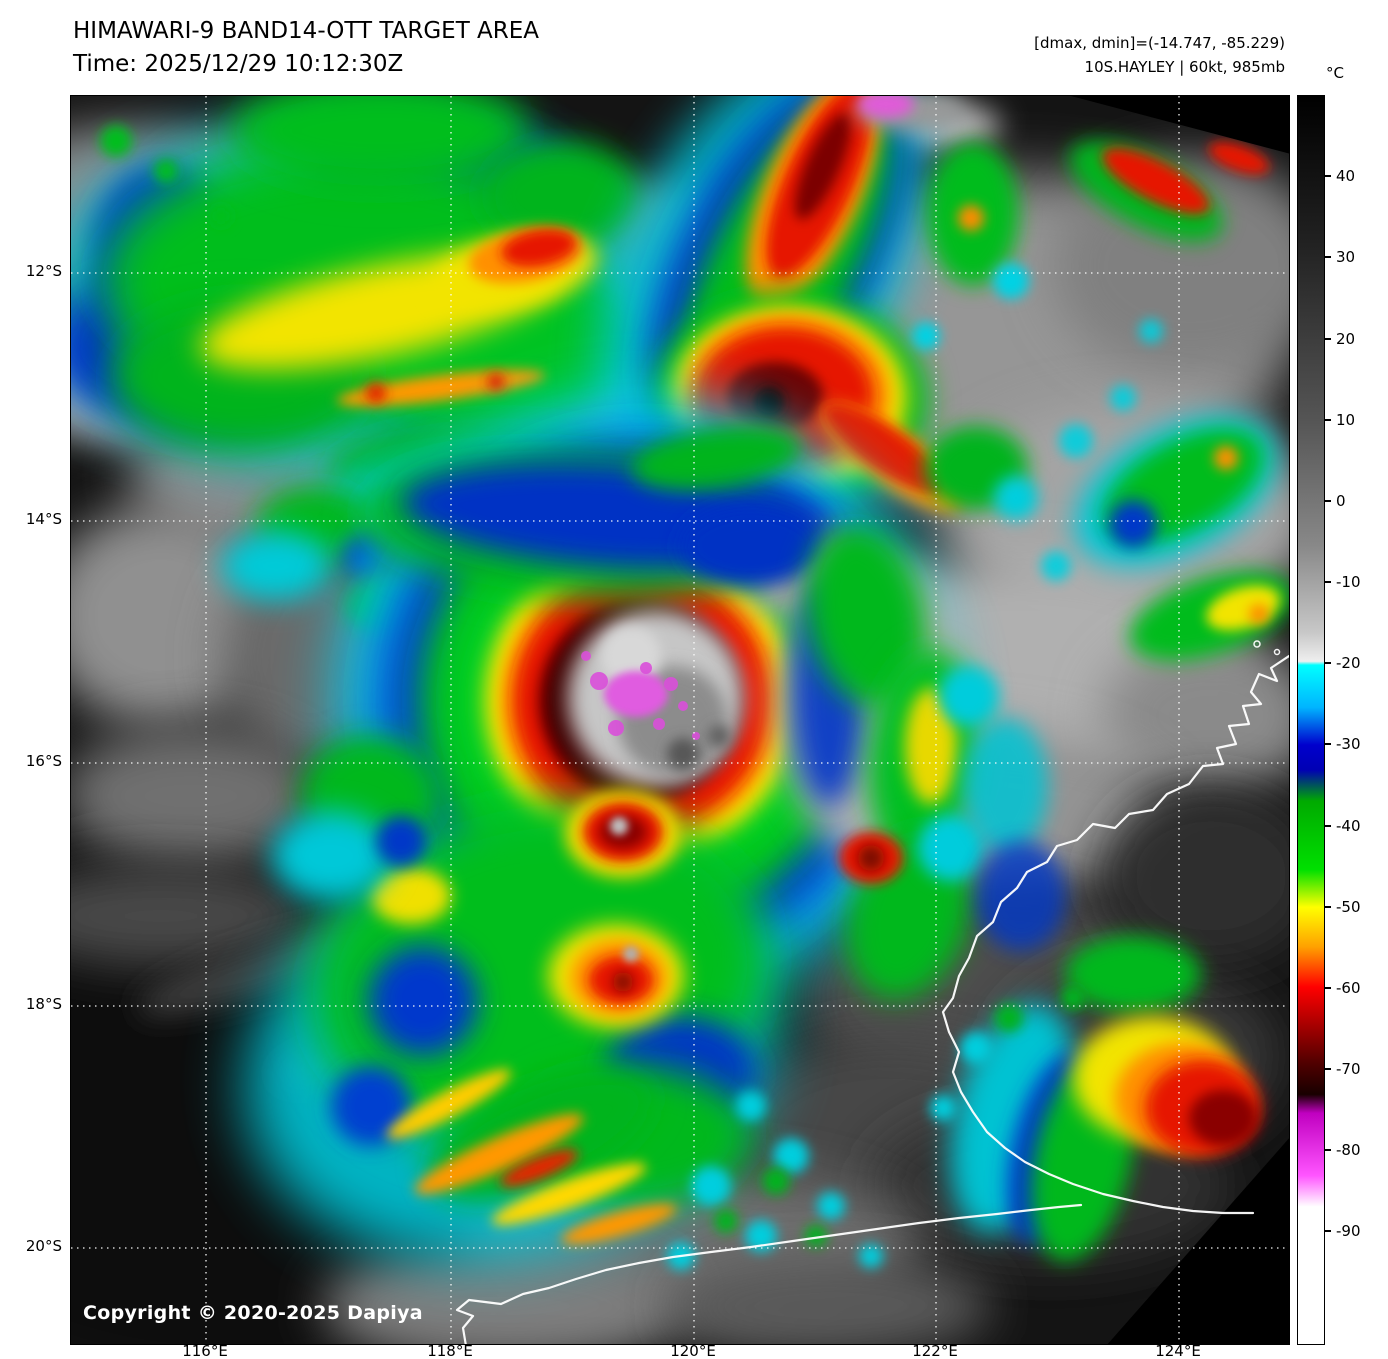  I want to click on colorbar-tick-label: -90, so click(1348, 1231).